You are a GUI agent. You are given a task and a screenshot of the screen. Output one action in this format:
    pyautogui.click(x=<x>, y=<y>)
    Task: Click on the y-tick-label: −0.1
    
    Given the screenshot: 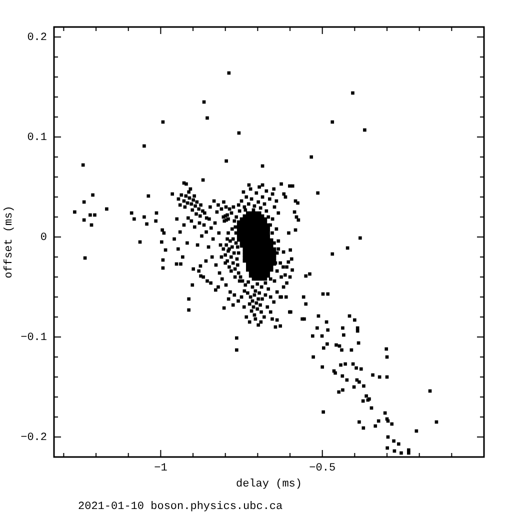 What is the action you would take?
    pyautogui.click(x=34, y=338)
    